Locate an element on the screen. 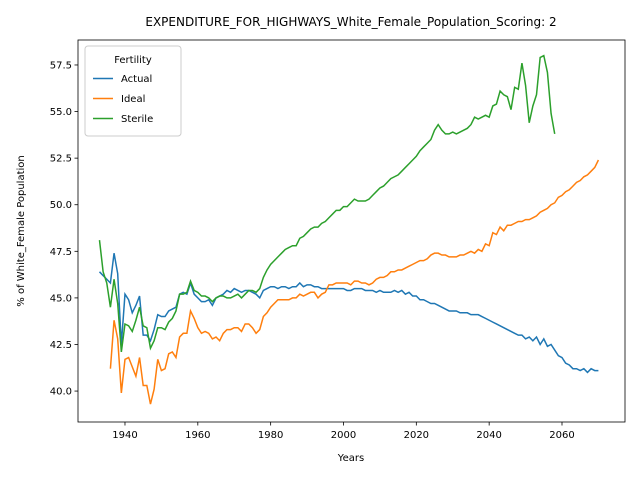 The width and height of the screenshot is (640, 484). legend-label: Sterile is located at coordinates (137, 119).